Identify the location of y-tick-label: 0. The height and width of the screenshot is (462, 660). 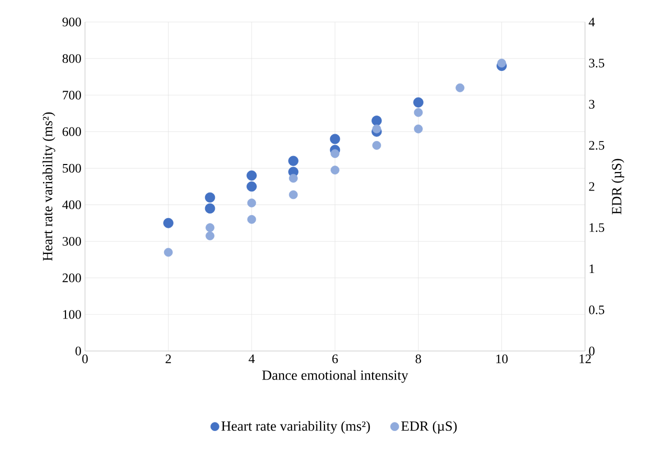
(78, 351).